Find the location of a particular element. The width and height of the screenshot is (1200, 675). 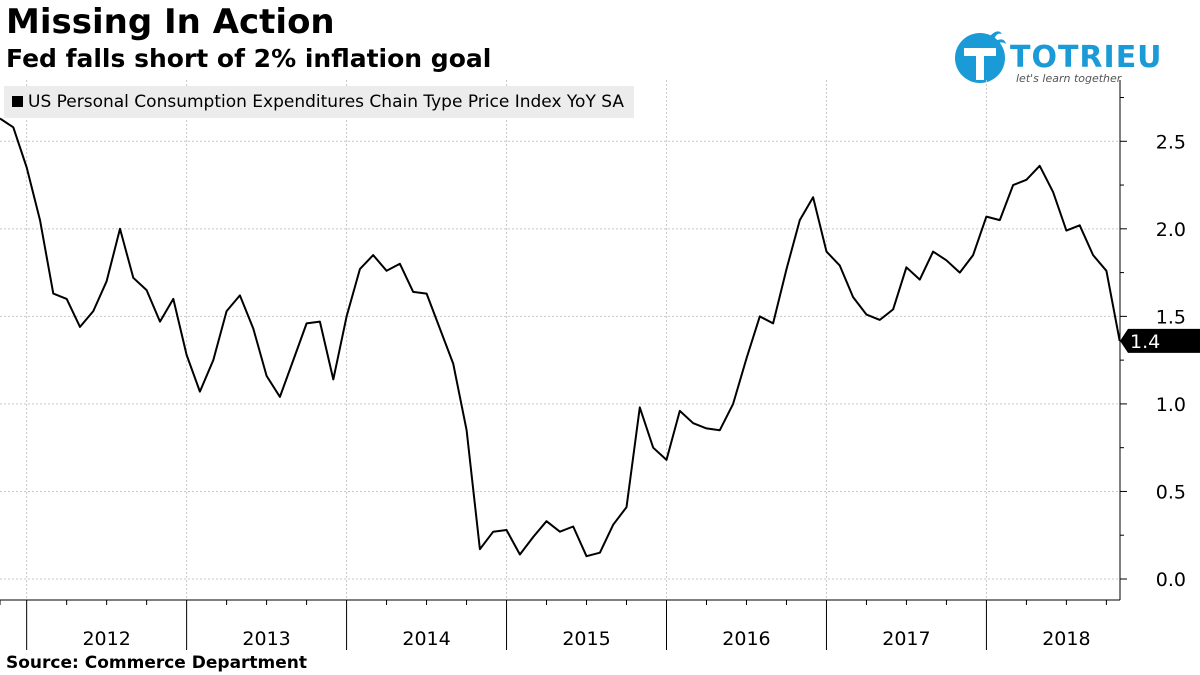

x-tick-label: 2012 is located at coordinates (106, 639).